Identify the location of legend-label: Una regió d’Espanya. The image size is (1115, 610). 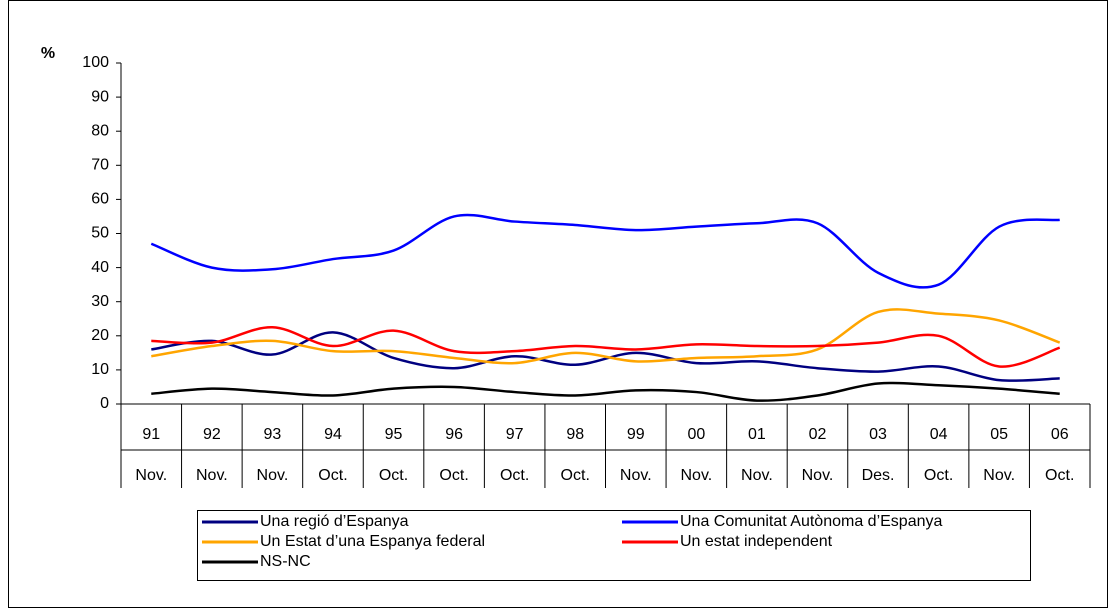
(334, 521).